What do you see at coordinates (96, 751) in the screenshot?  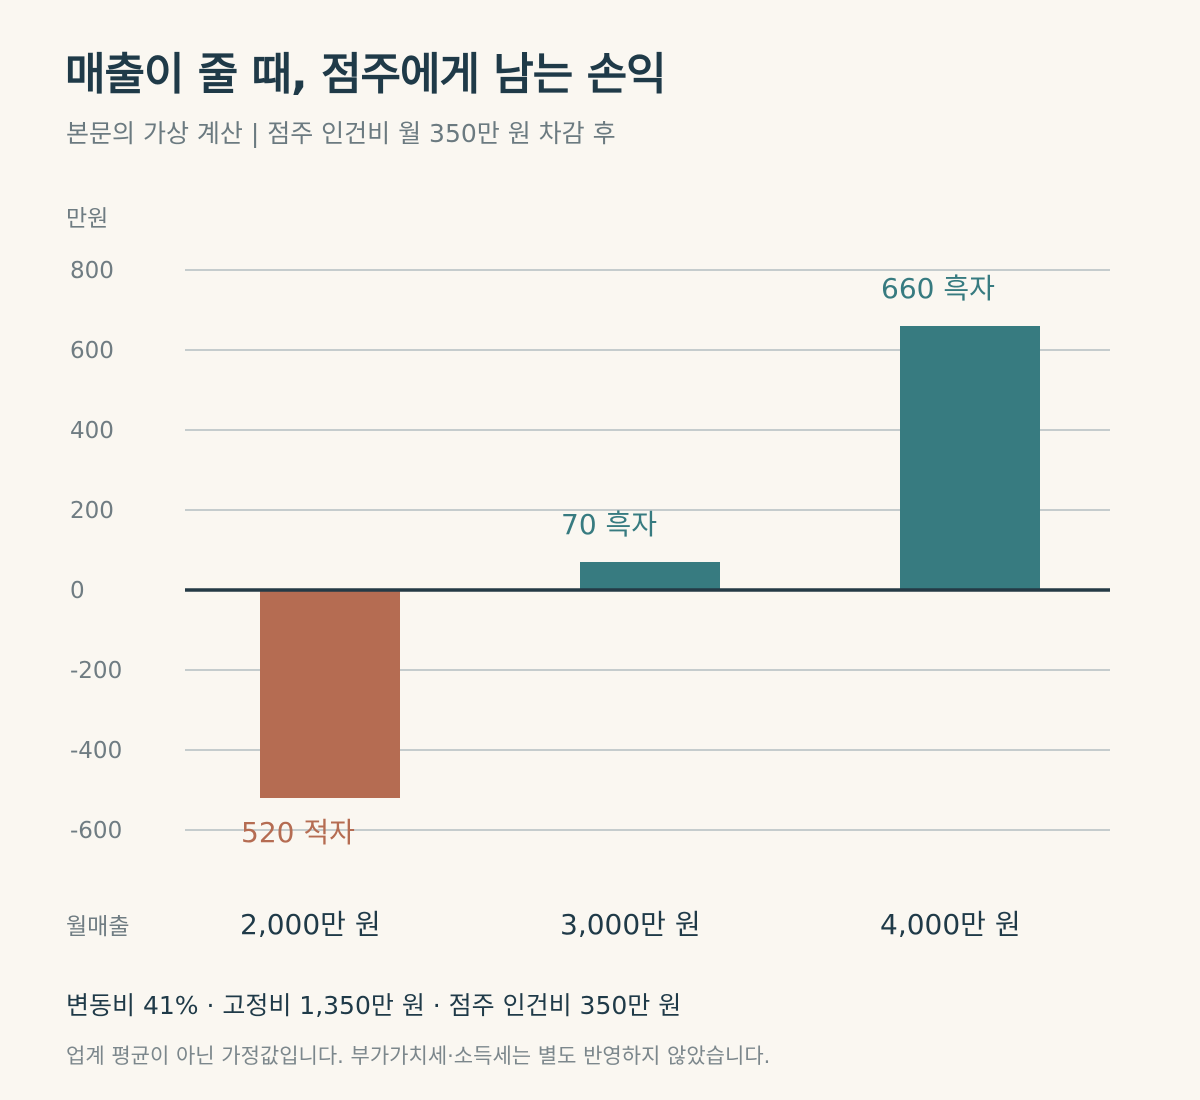 I see `y-tick-label: -400` at bounding box center [96, 751].